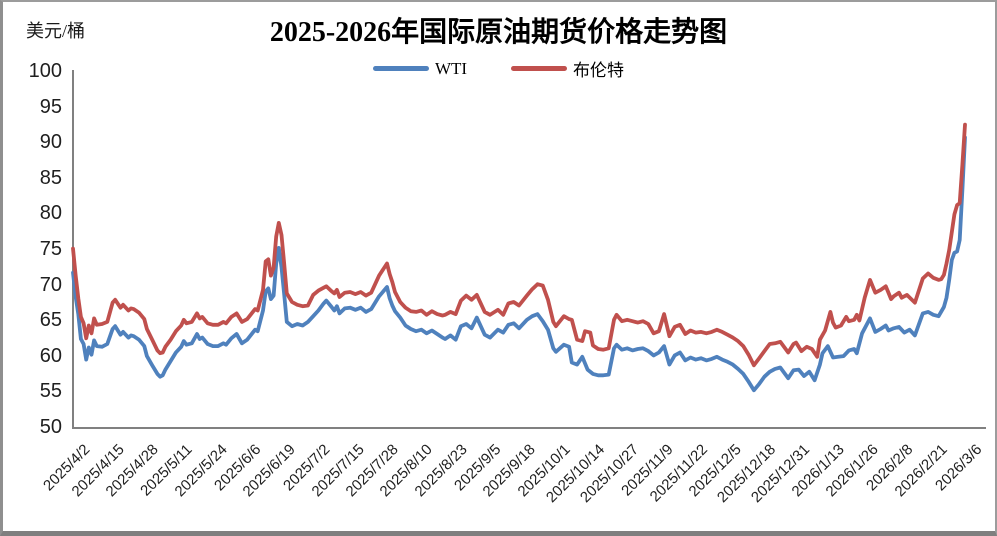 The height and width of the screenshot is (536, 997). I want to click on legend-item-wti: WTI, so click(420, 68).